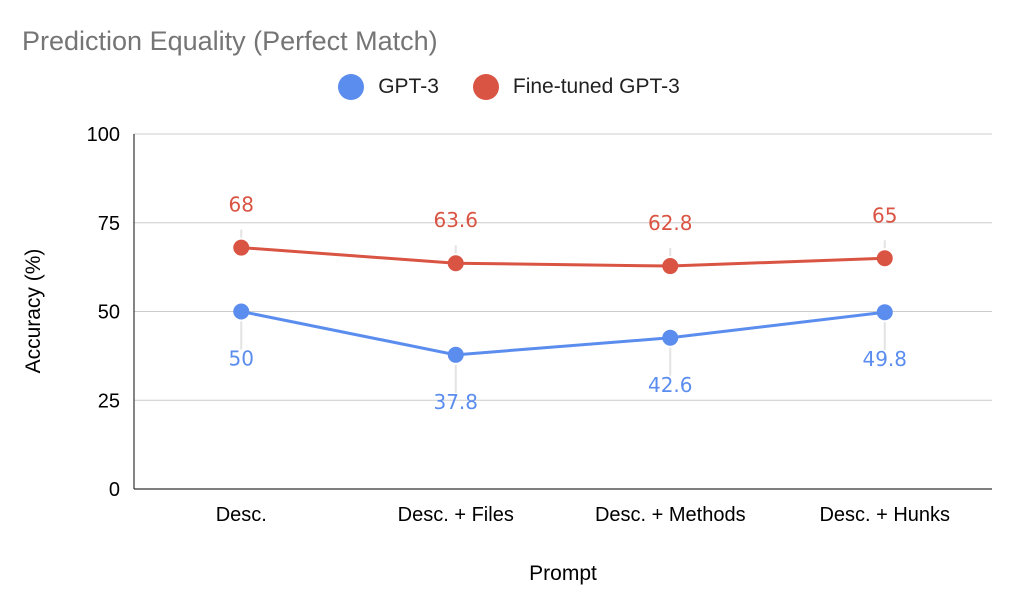 Image resolution: width=1018 pixels, height=612 pixels. What do you see at coordinates (884, 515) in the screenshot?
I see `x-tick-3: Desc. + Hunks` at bounding box center [884, 515].